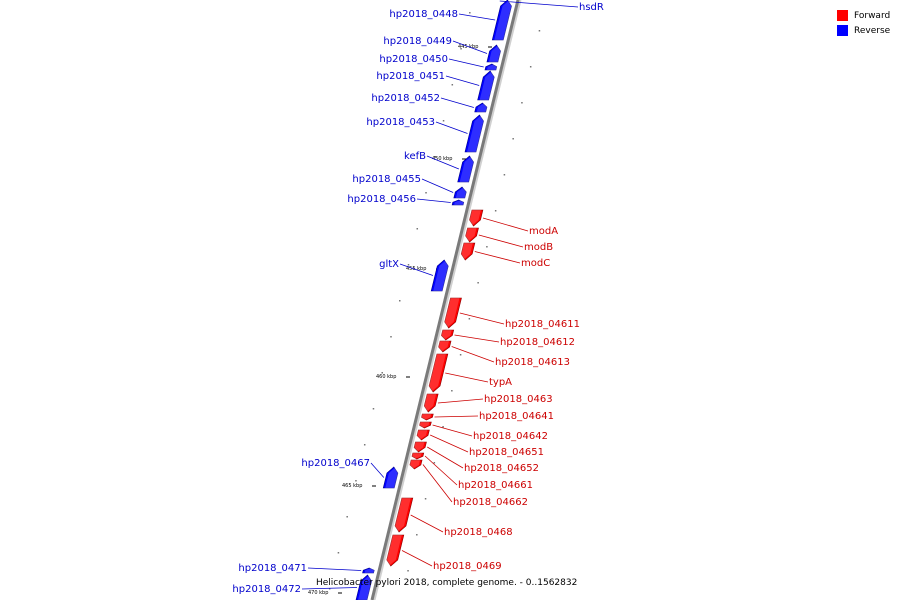  Describe the element at coordinates (511, 313) in the screenshot. I see `gene-hp2018-04611: hp2018_04611` at that location.